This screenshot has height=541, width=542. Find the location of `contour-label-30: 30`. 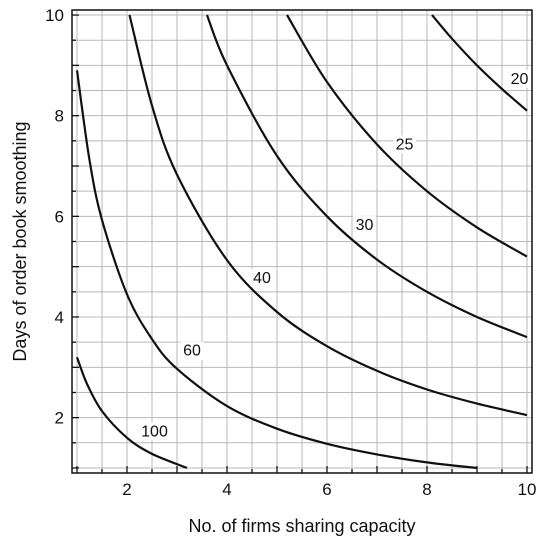

contour-label-30: 30 is located at coordinates (365, 225).